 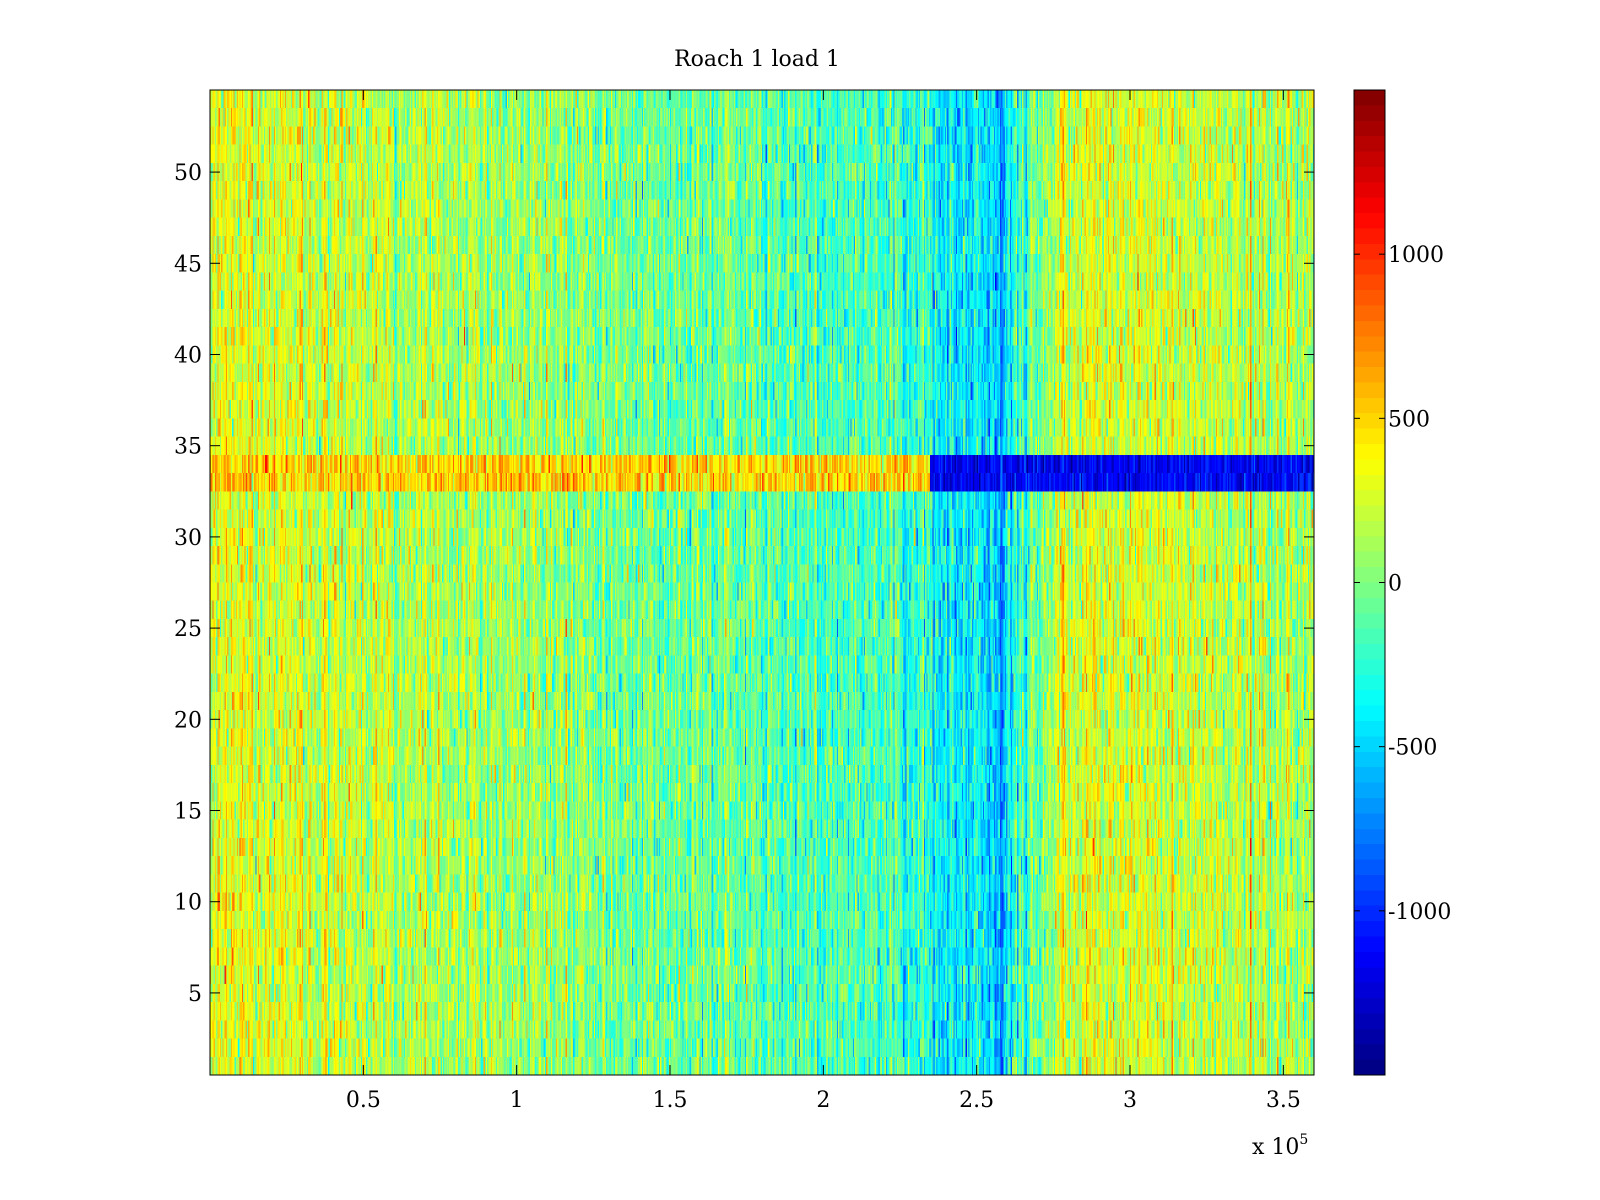 What do you see at coordinates (517, 1100) in the screenshot?
I see `x-tick-label: 1` at bounding box center [517, 1100].